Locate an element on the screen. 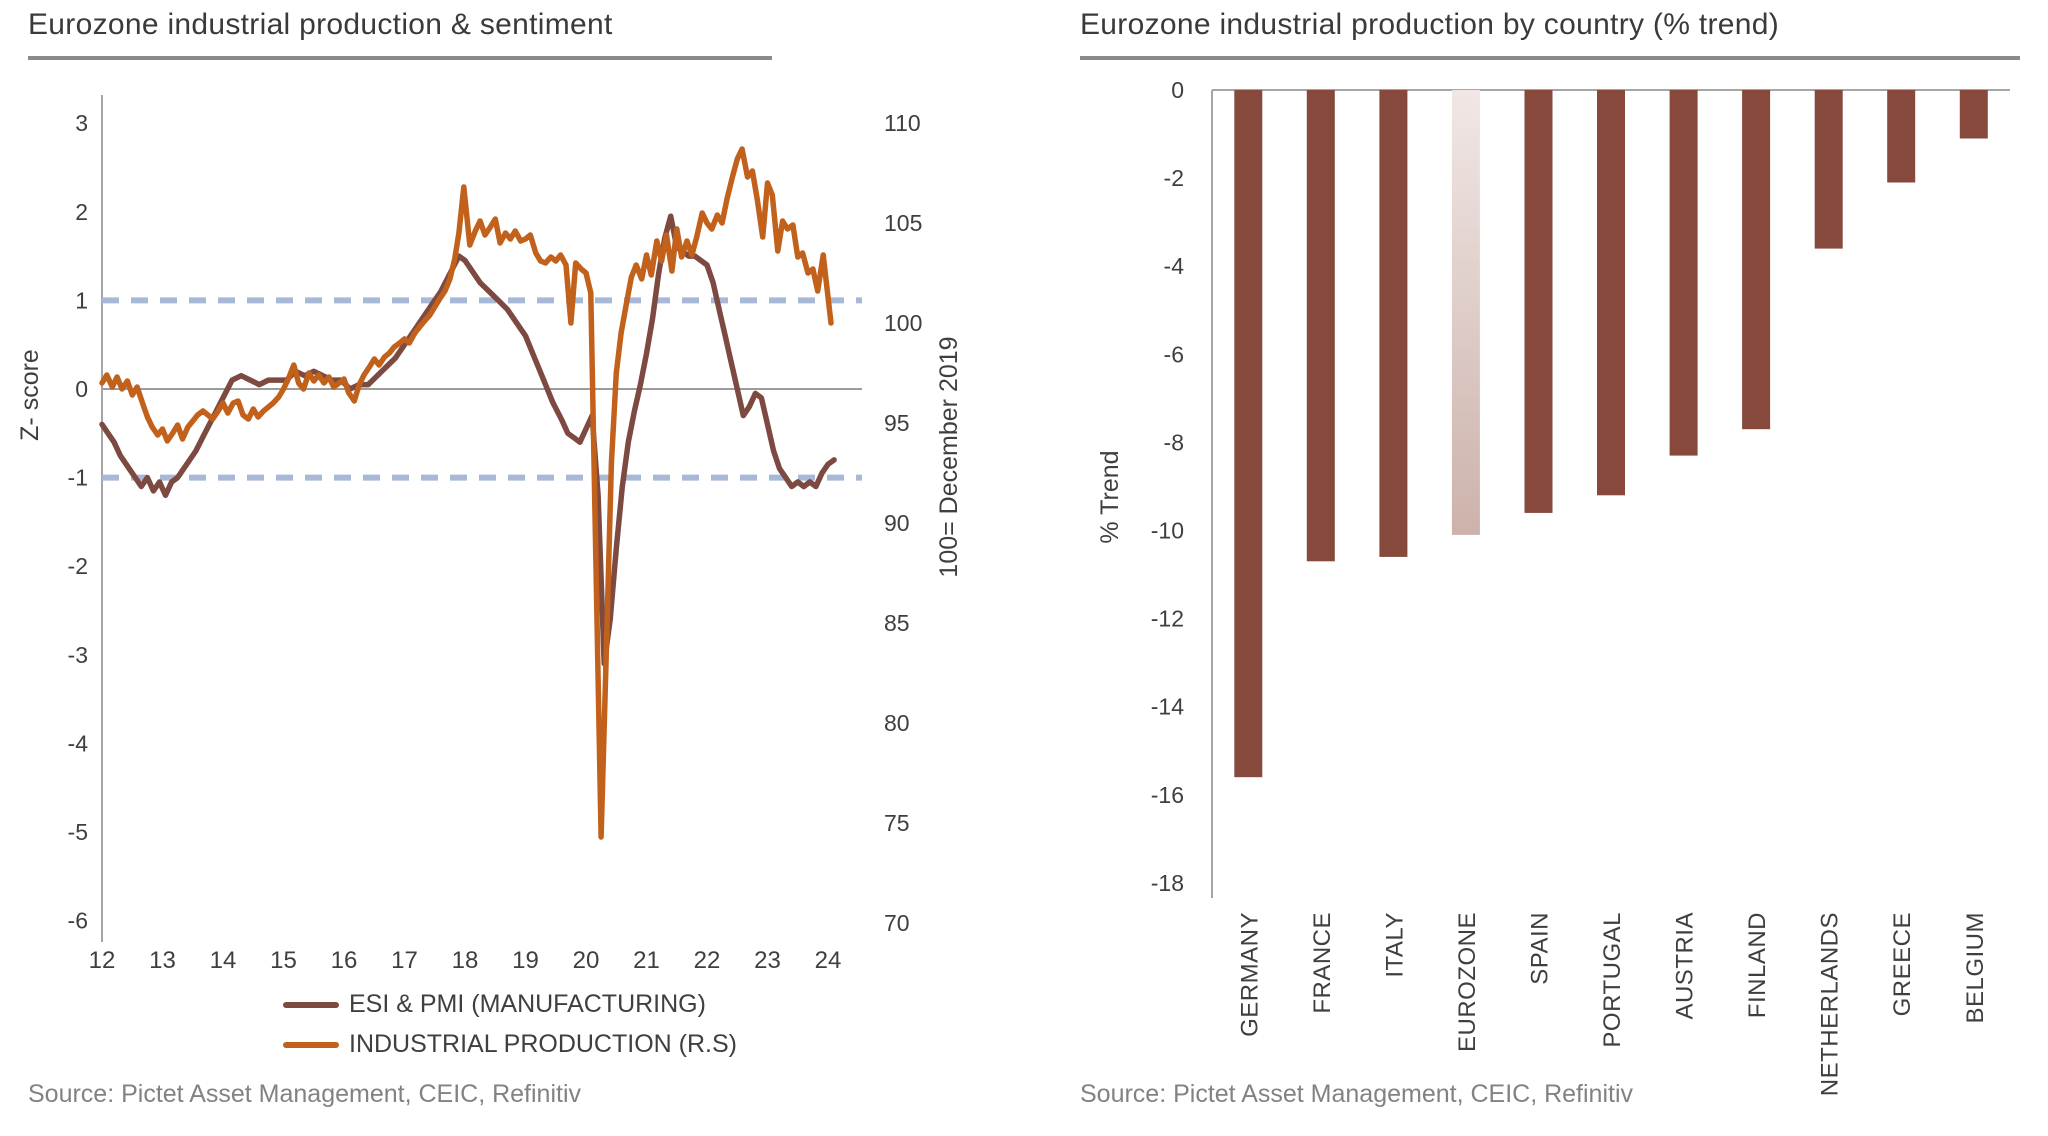 This screenshot has width=2048, height=1136. right-axis-tick-label: 105 is located at coordinates (903, 223).